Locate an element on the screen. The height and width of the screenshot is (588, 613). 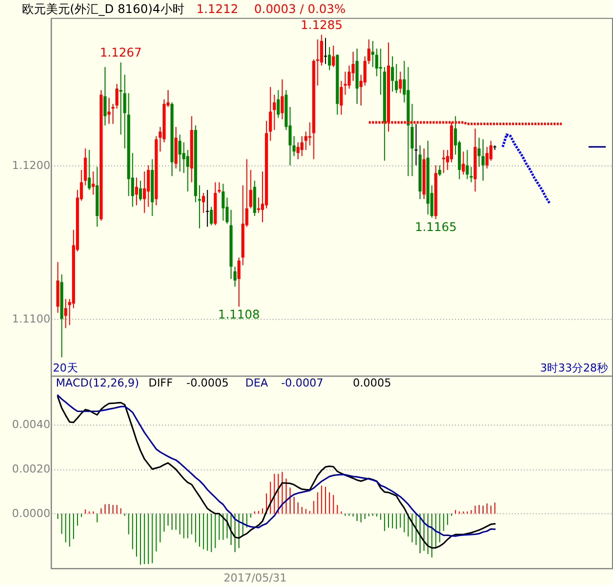
text: DEA is located at coordinates (257, 383).